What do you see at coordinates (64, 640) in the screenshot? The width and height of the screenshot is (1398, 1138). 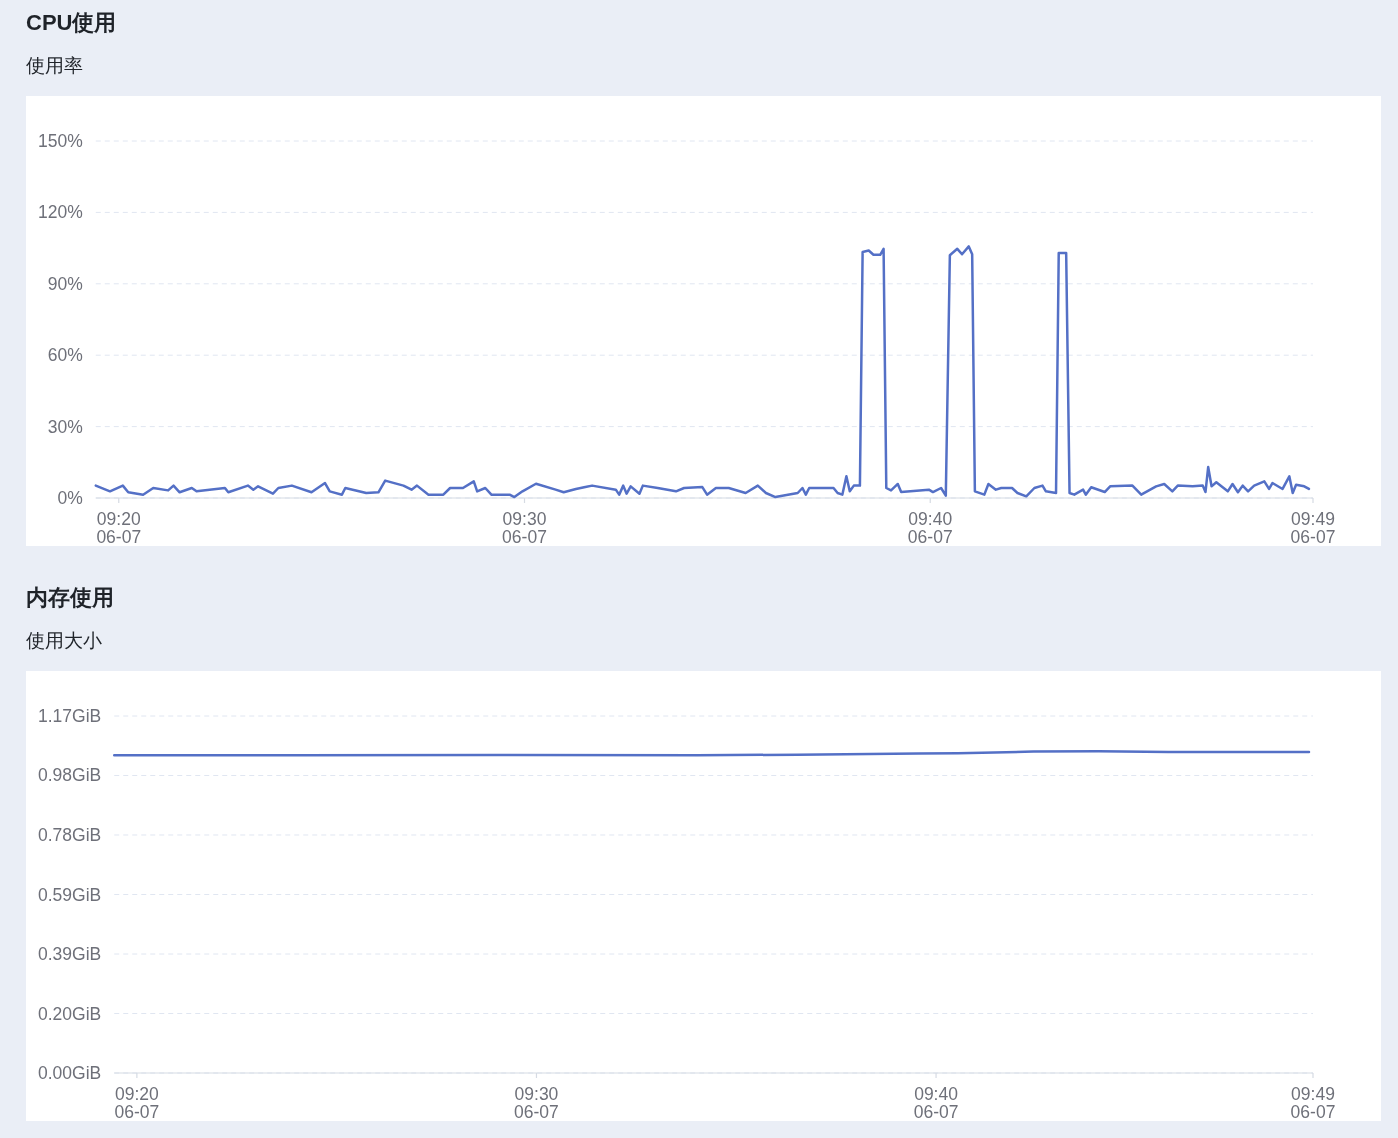 I see `chart-subtitle: 使用大小` at bounding box center [64, 640].